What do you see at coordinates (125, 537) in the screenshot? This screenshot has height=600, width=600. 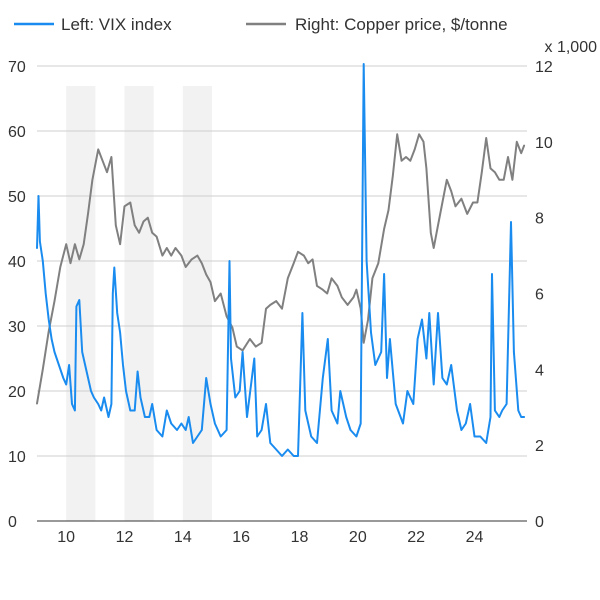 I see `x-tick-label: 12` at bounding box center [125, 537].